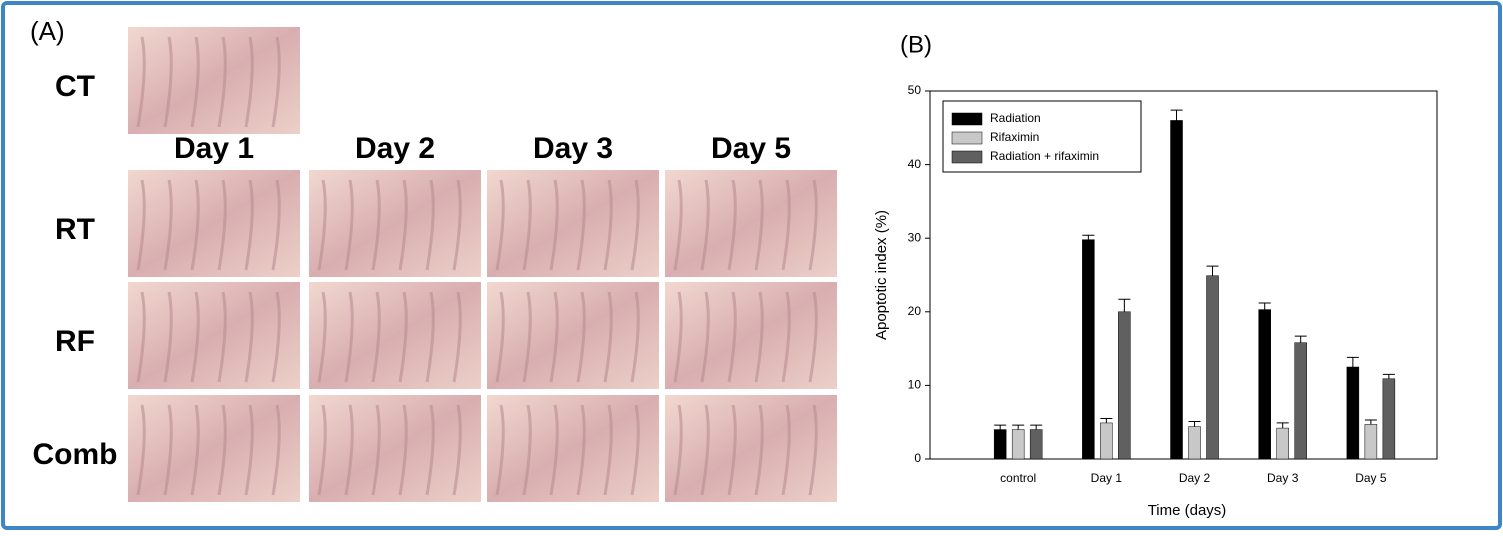 The width and height of the screenshot is (1503, 536). What do you see at coordinates (916, 44) in the screenshot?
I see `panel-label: (B)` at bounding box center [916, 44].